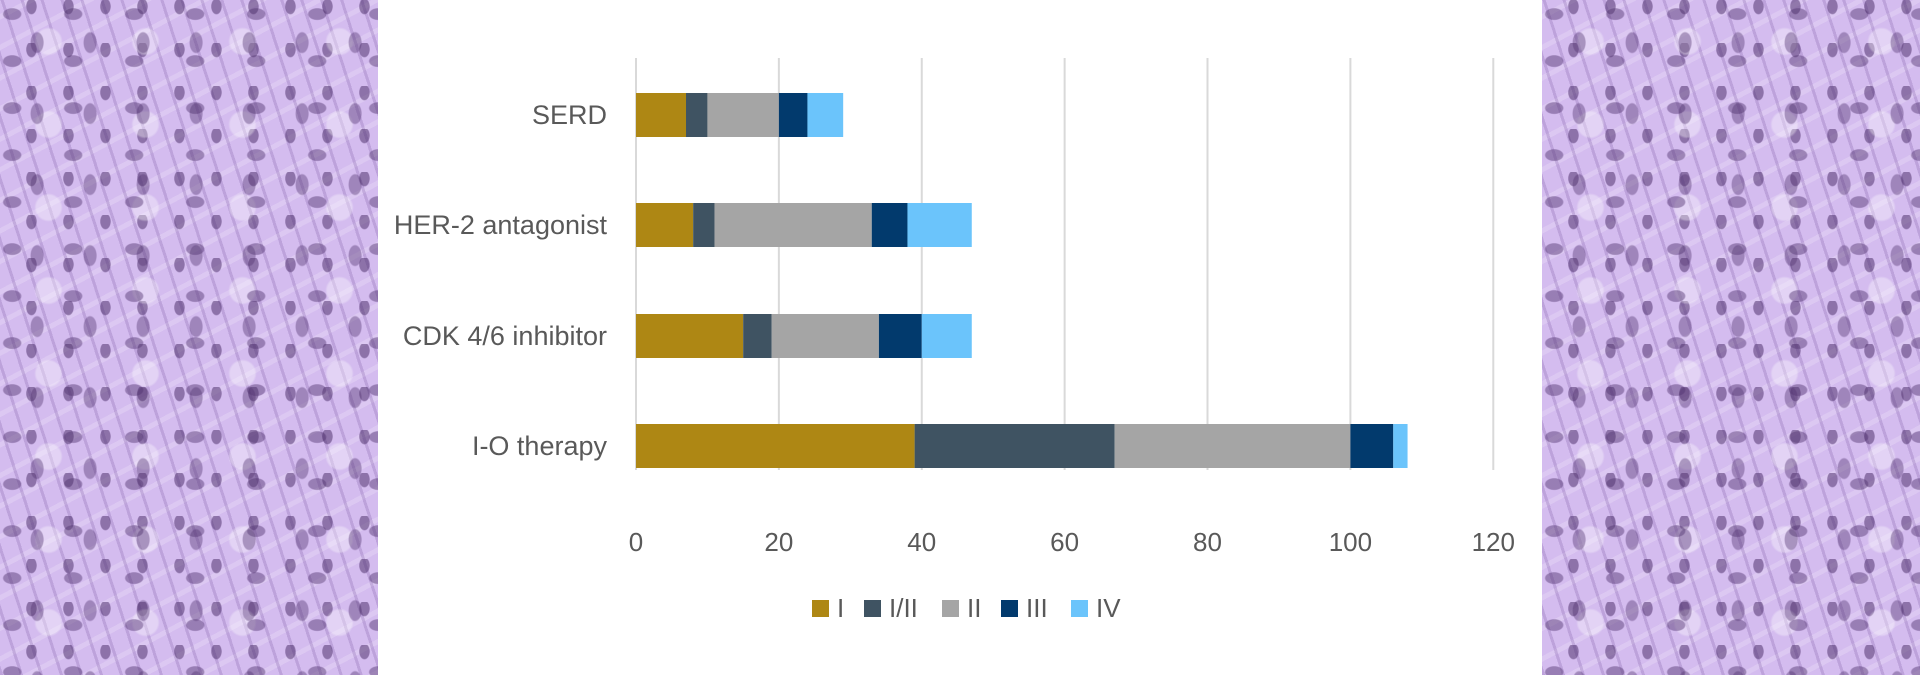  What do you see at coordinates (903, 608) in the screenshot?
I see `legend-label: I/II` at bounding box center [903, 608].